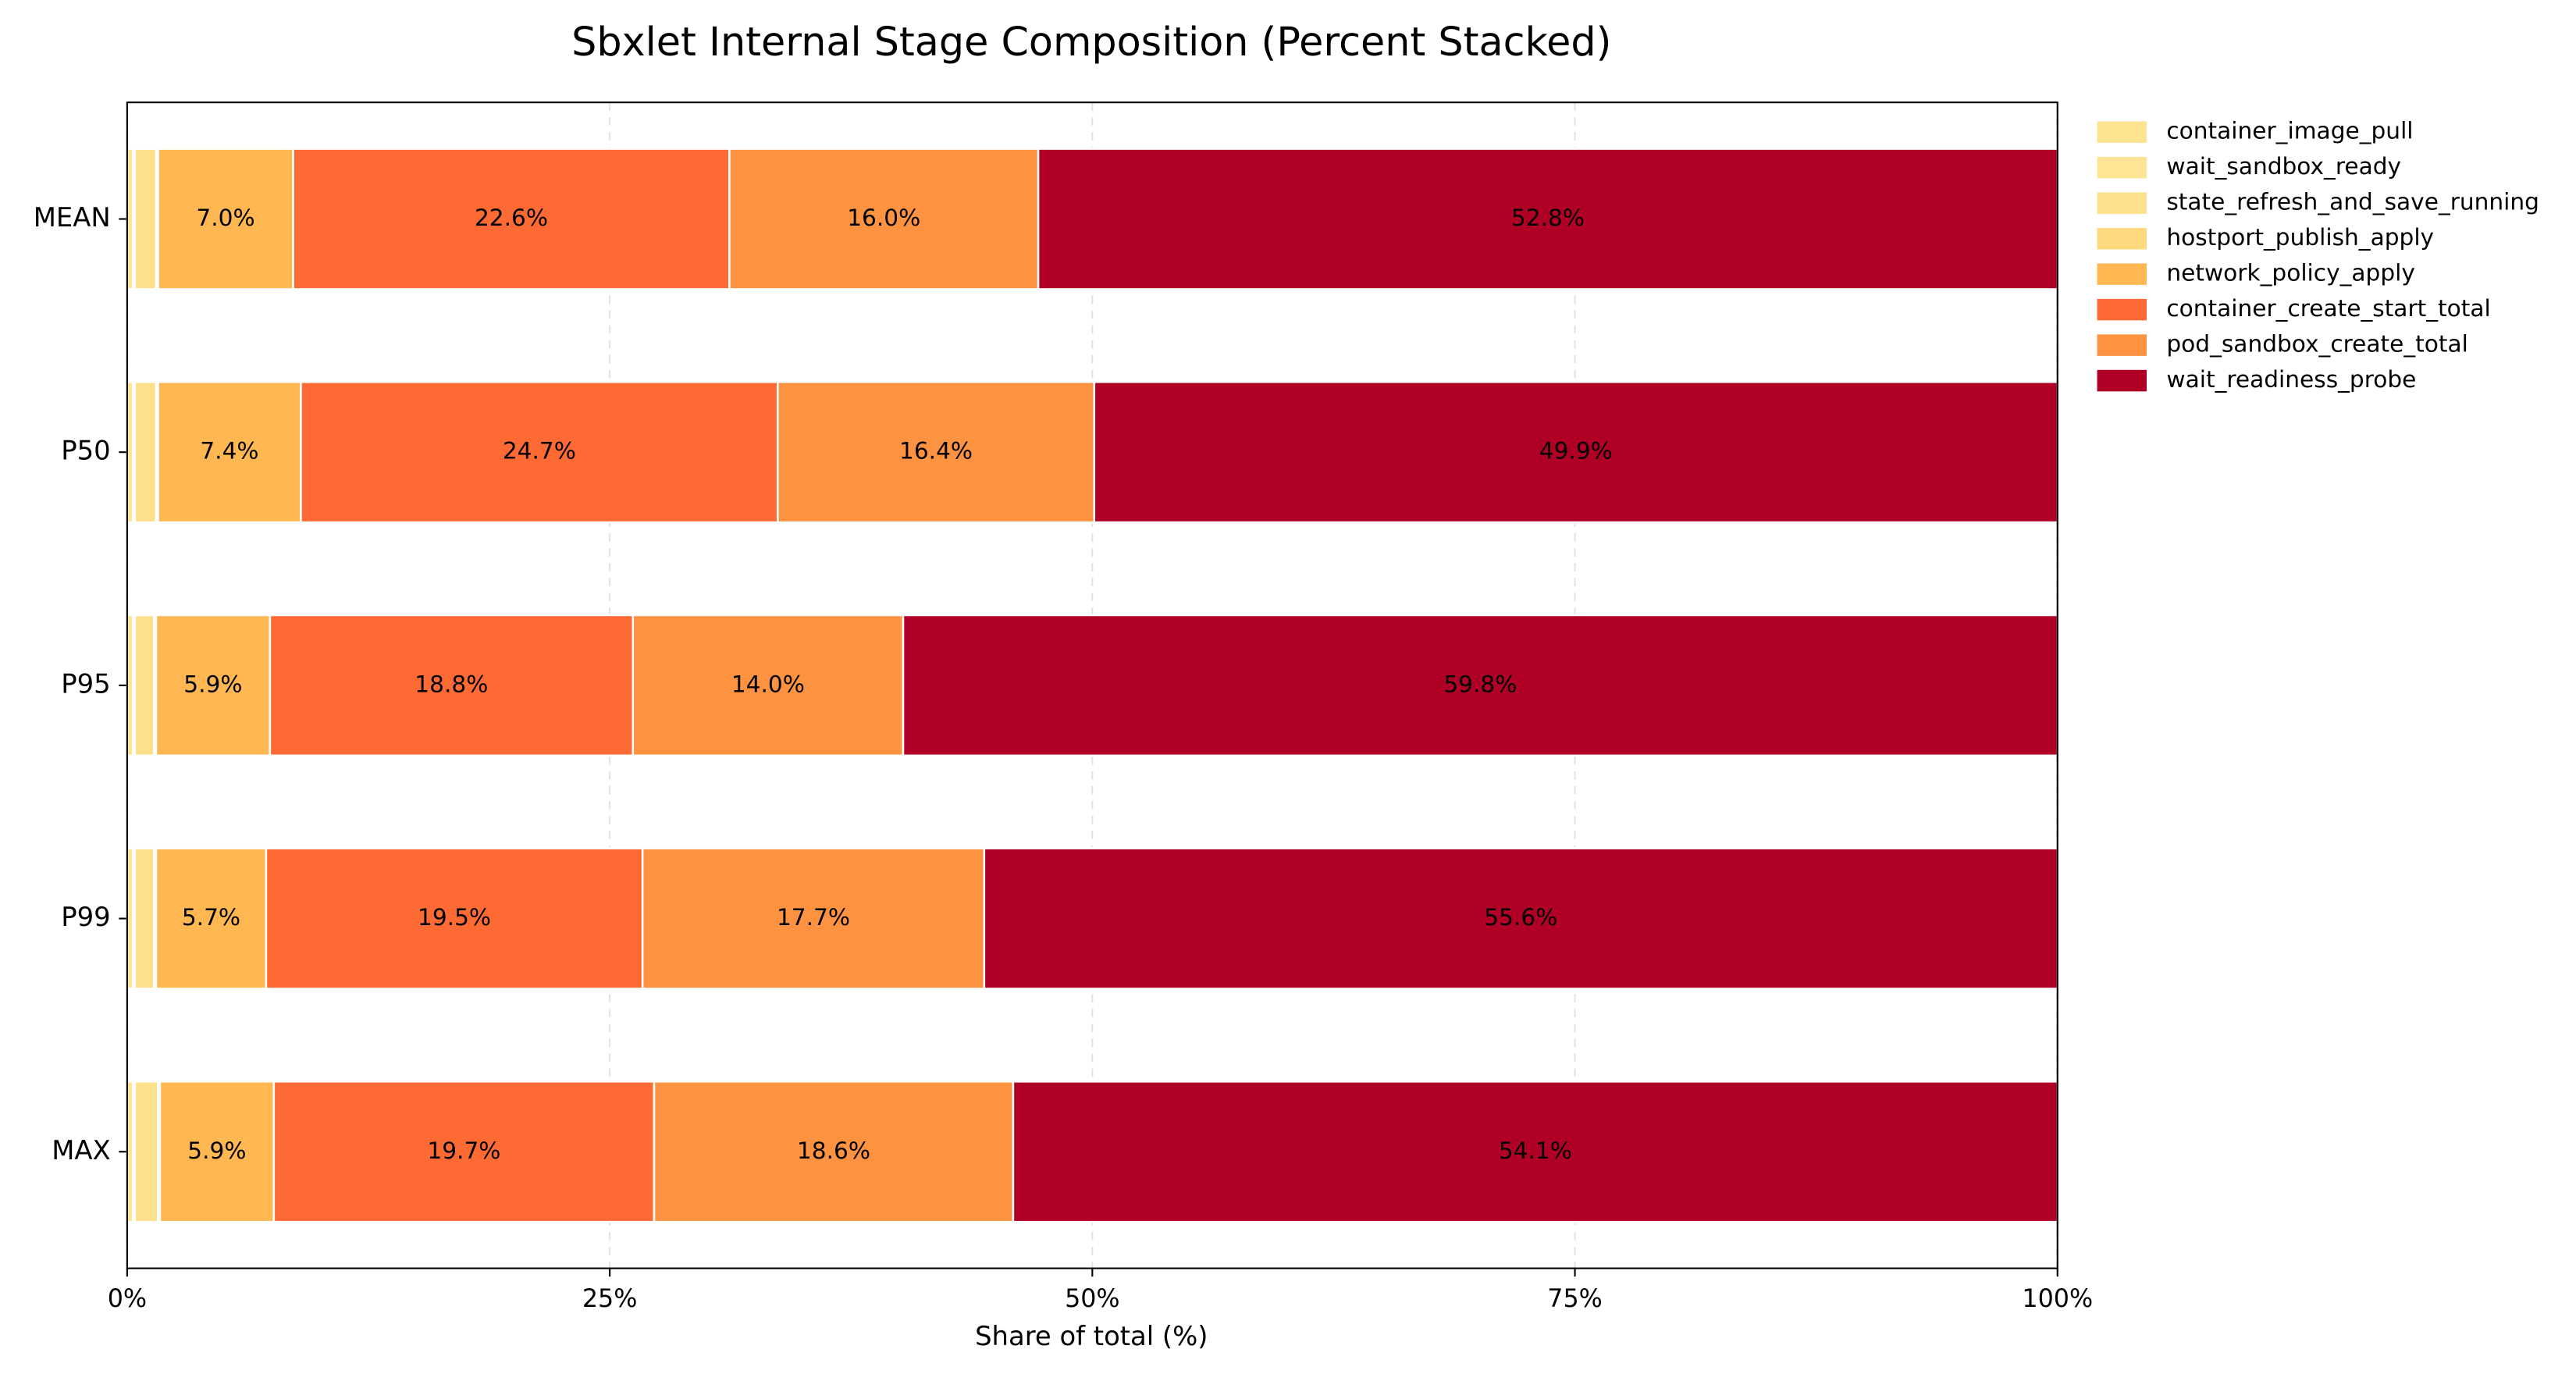 This screenshot has width=2576, height=1374. I want to click on y-tick-label: MAX, so click(81, 1150).